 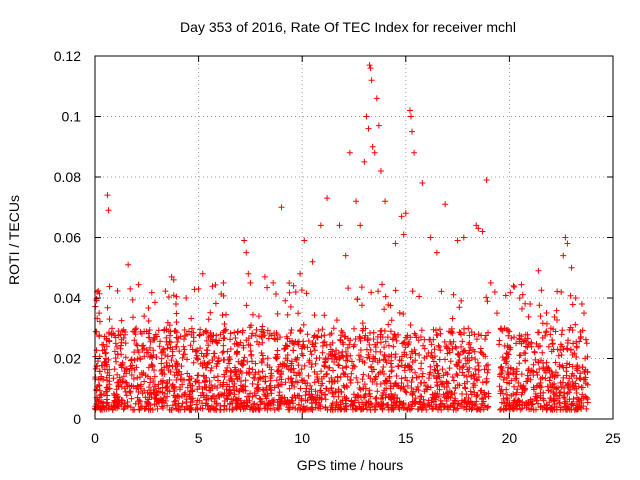 I want to click on y-tick-label: 0.06, so click(x=67, y=238).